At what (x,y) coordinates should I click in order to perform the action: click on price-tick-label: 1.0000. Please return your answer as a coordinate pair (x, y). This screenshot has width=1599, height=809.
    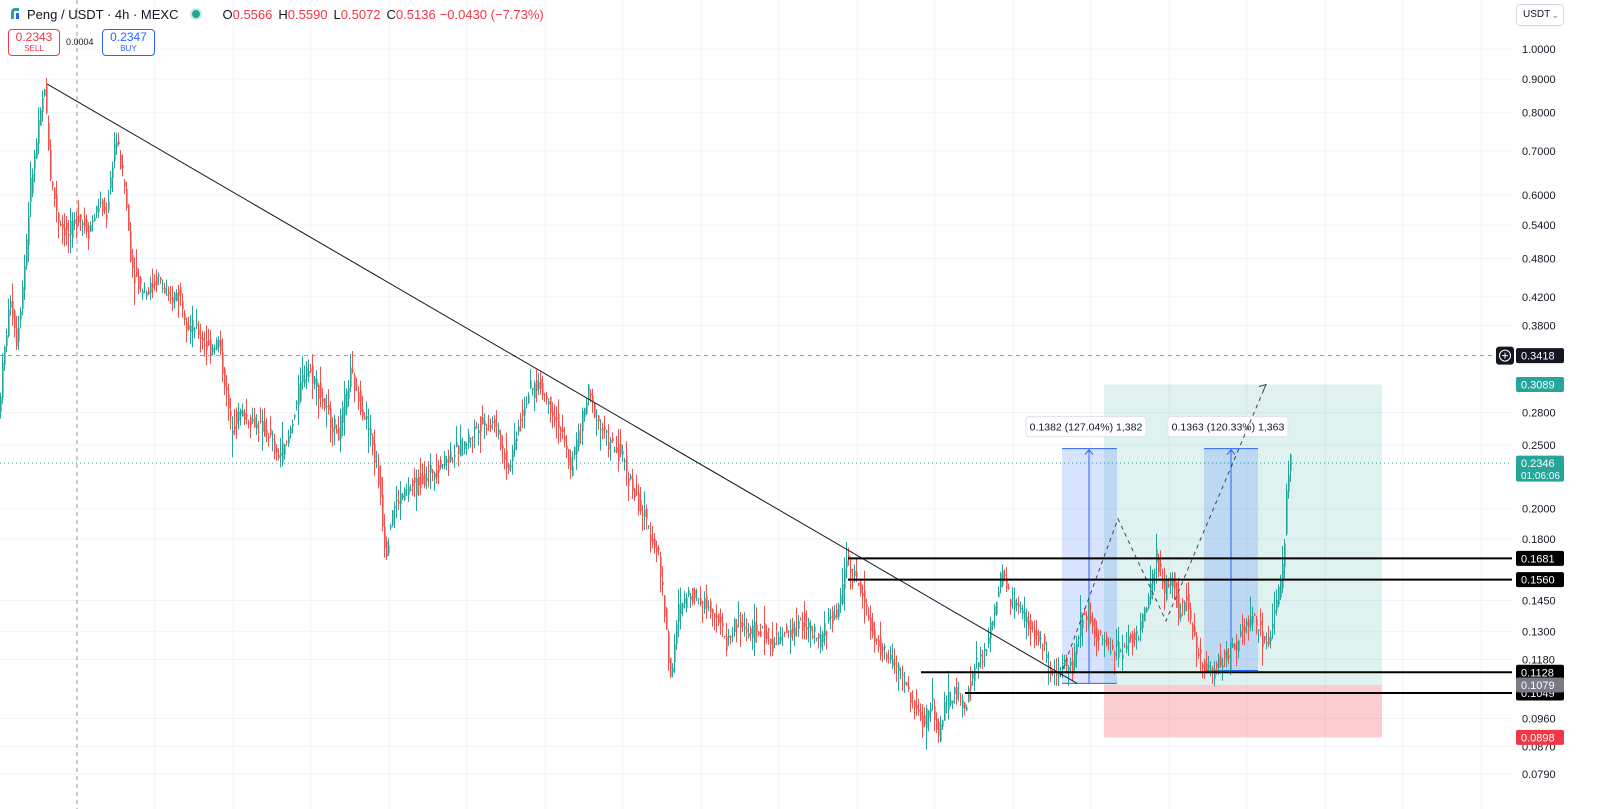
    Looking at the image, I should click on (1539, 50).